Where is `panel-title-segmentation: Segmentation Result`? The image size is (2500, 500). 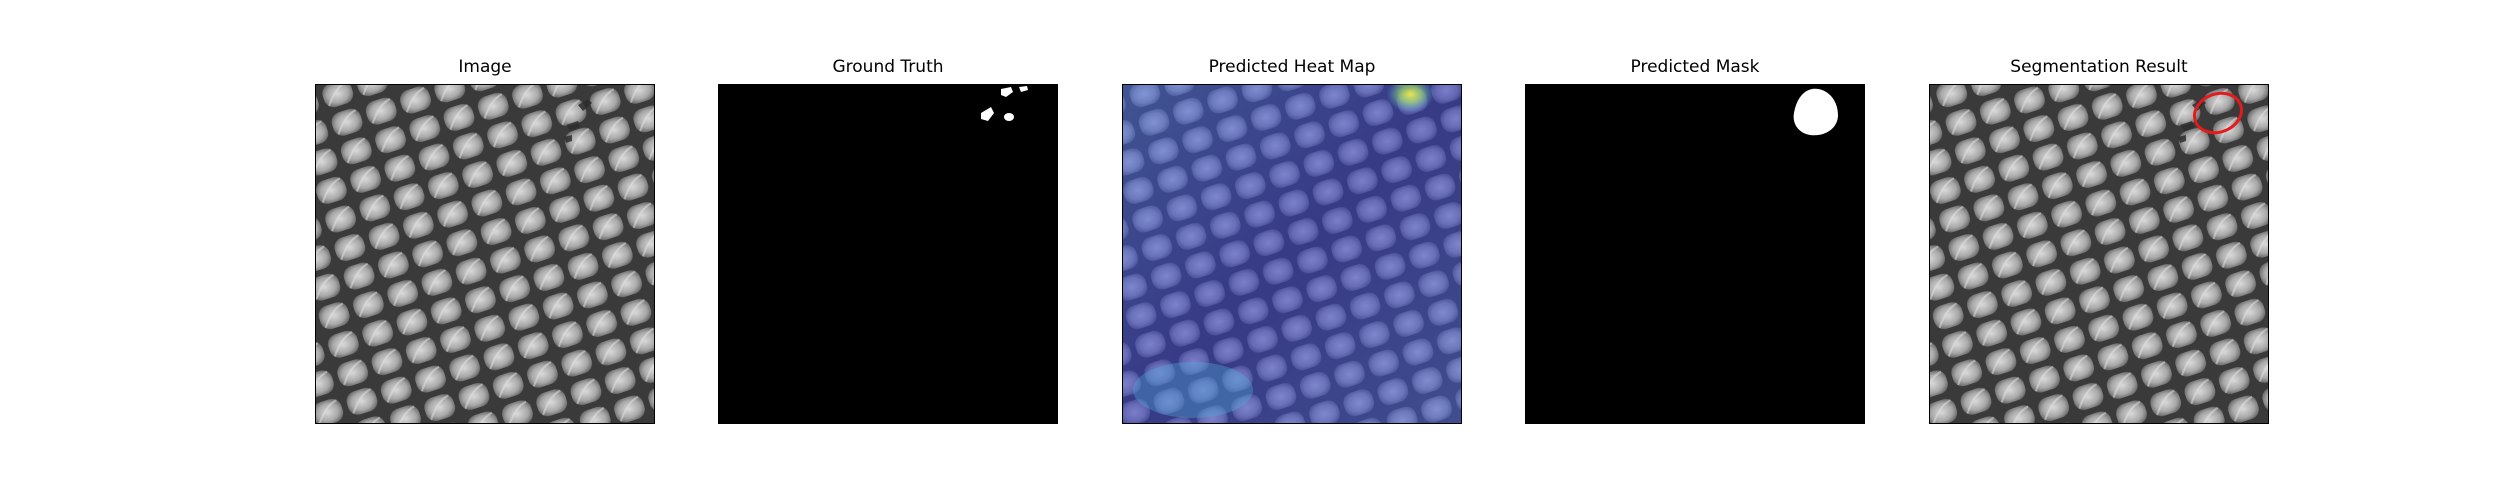
panel-title-segmentation: Segmentation Result is located at coordinates (2099, 67).